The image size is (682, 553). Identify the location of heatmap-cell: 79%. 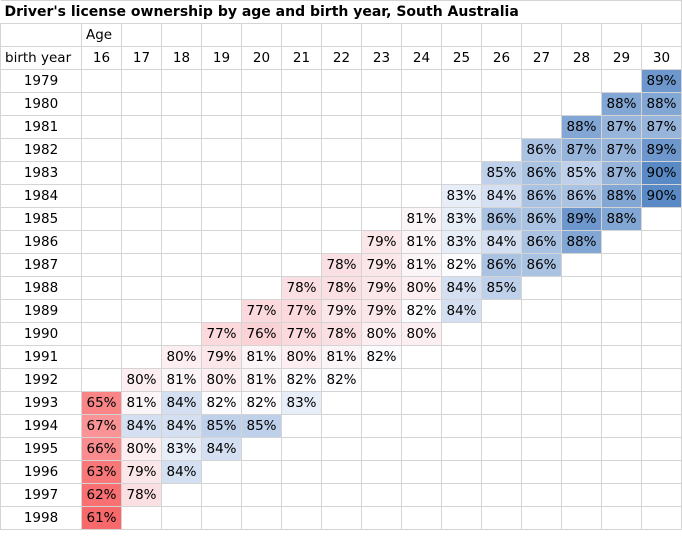
(381, 288).